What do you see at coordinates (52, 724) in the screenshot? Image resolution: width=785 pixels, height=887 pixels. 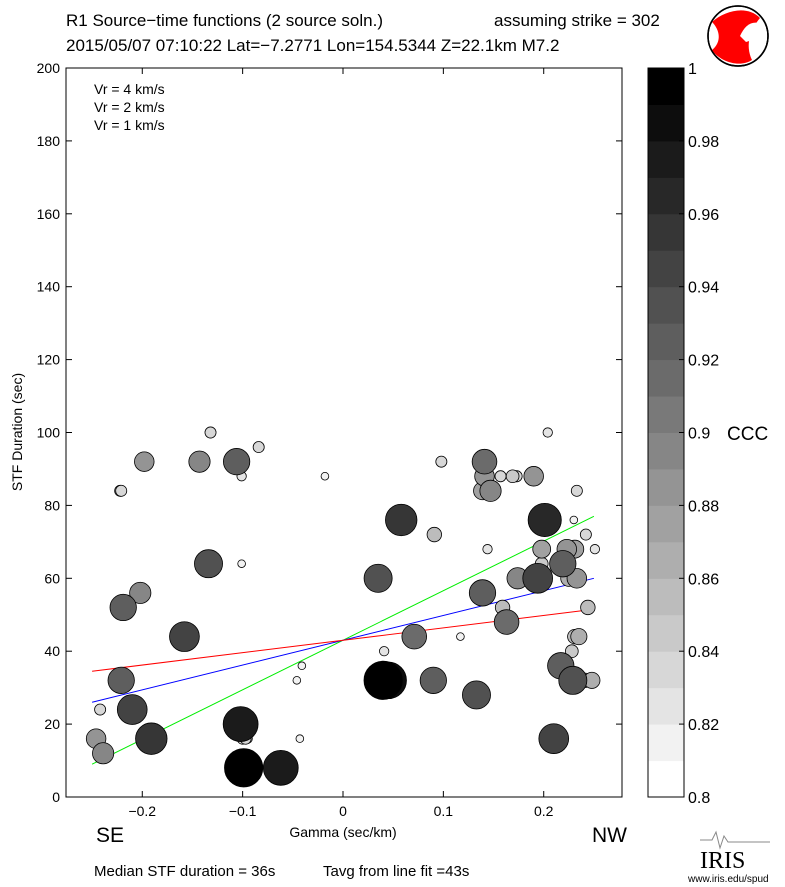 I see `y-tick-label: 20` at bounding box center [52, 724].